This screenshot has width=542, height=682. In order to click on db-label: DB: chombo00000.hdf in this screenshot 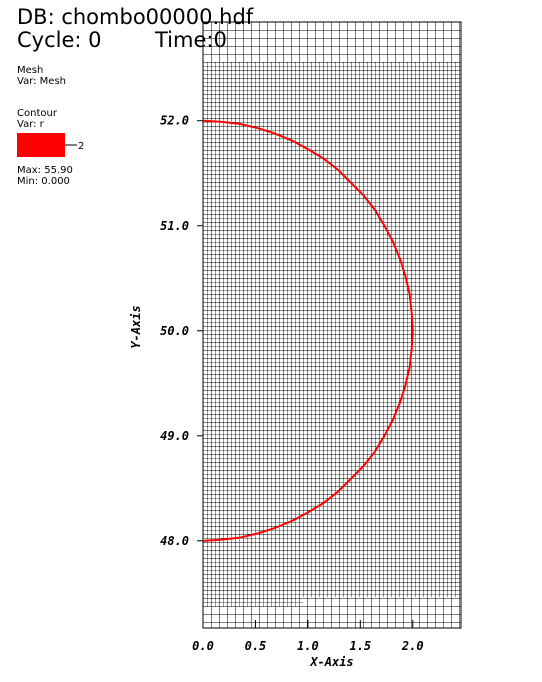, I will do `click(135, 17)`.